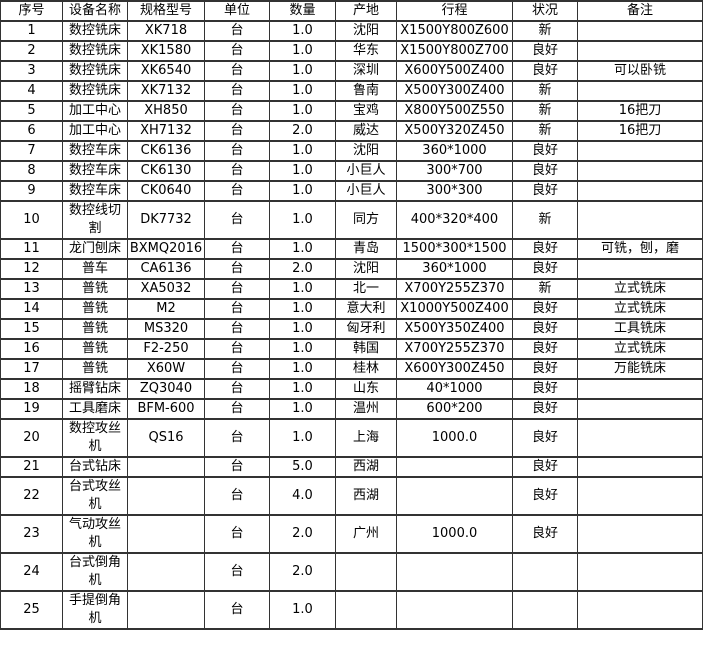 The image size is (704, 668). What do you see at coordinates (237, 11) in the screenshot?
I see `column-header-unit: 单位` at bounding box center [237, 11].